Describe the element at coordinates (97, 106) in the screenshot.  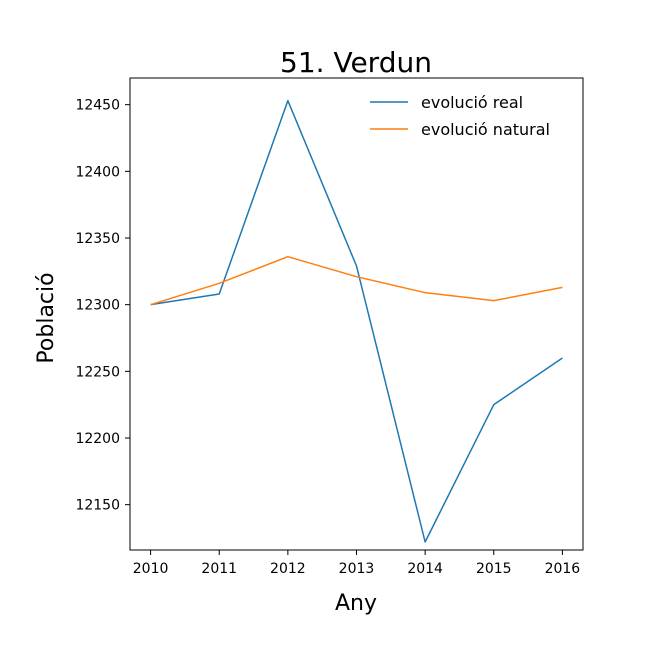
I see `y-tick-label: 12450` at that location.